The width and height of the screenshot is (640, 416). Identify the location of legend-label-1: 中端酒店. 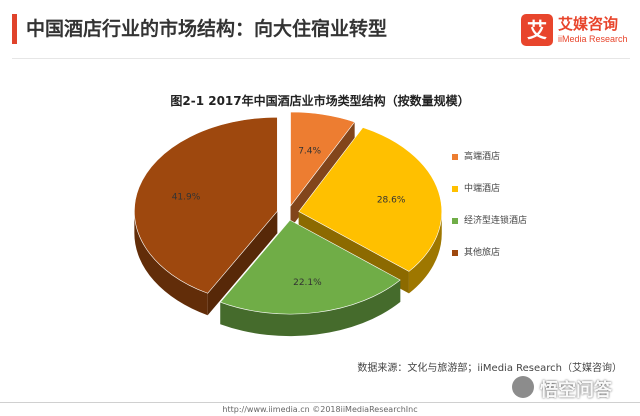
(482, 189).